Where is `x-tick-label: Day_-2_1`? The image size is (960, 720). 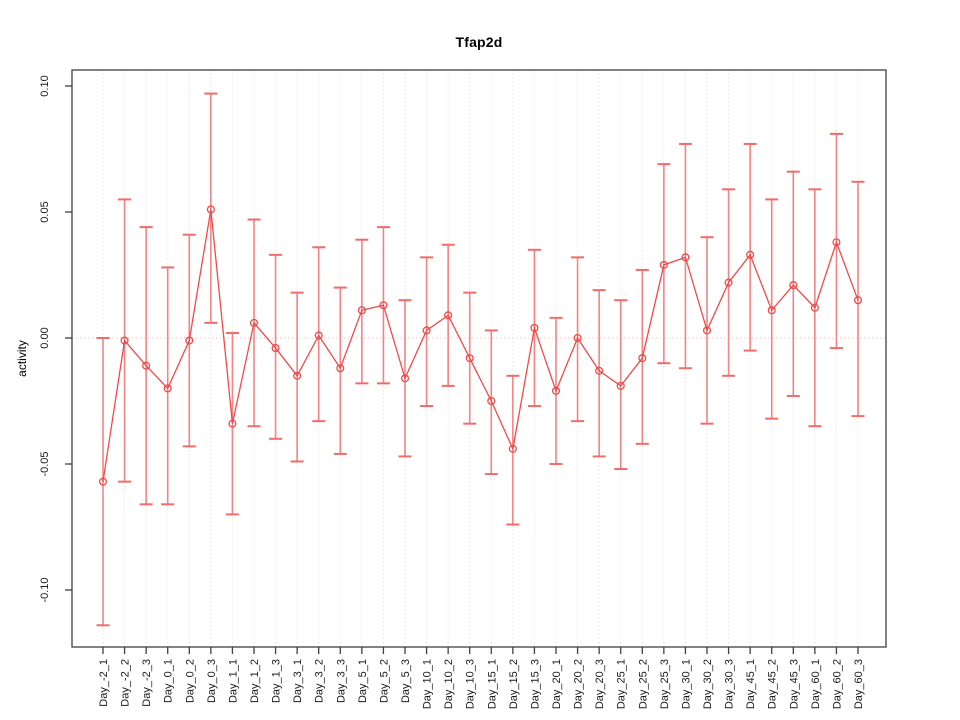
x-tick-label: Day_-2_1 is located at coordinates (104, 683).